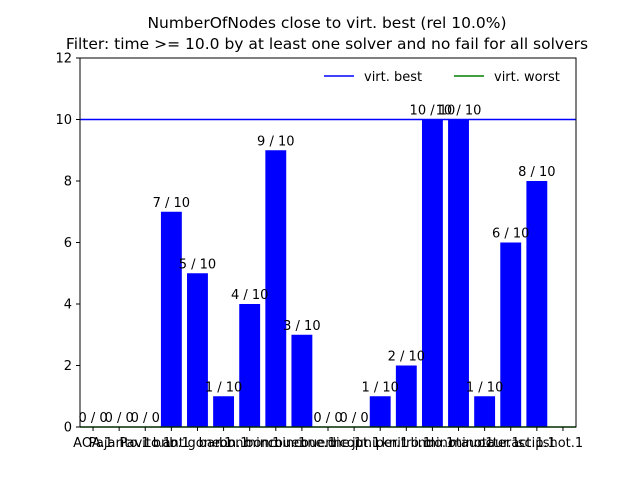  What do you see at coordinates (92, 418) in the screenshot?
I see `bar-label-1: 0 / 0` at bounding box center [92, 418].